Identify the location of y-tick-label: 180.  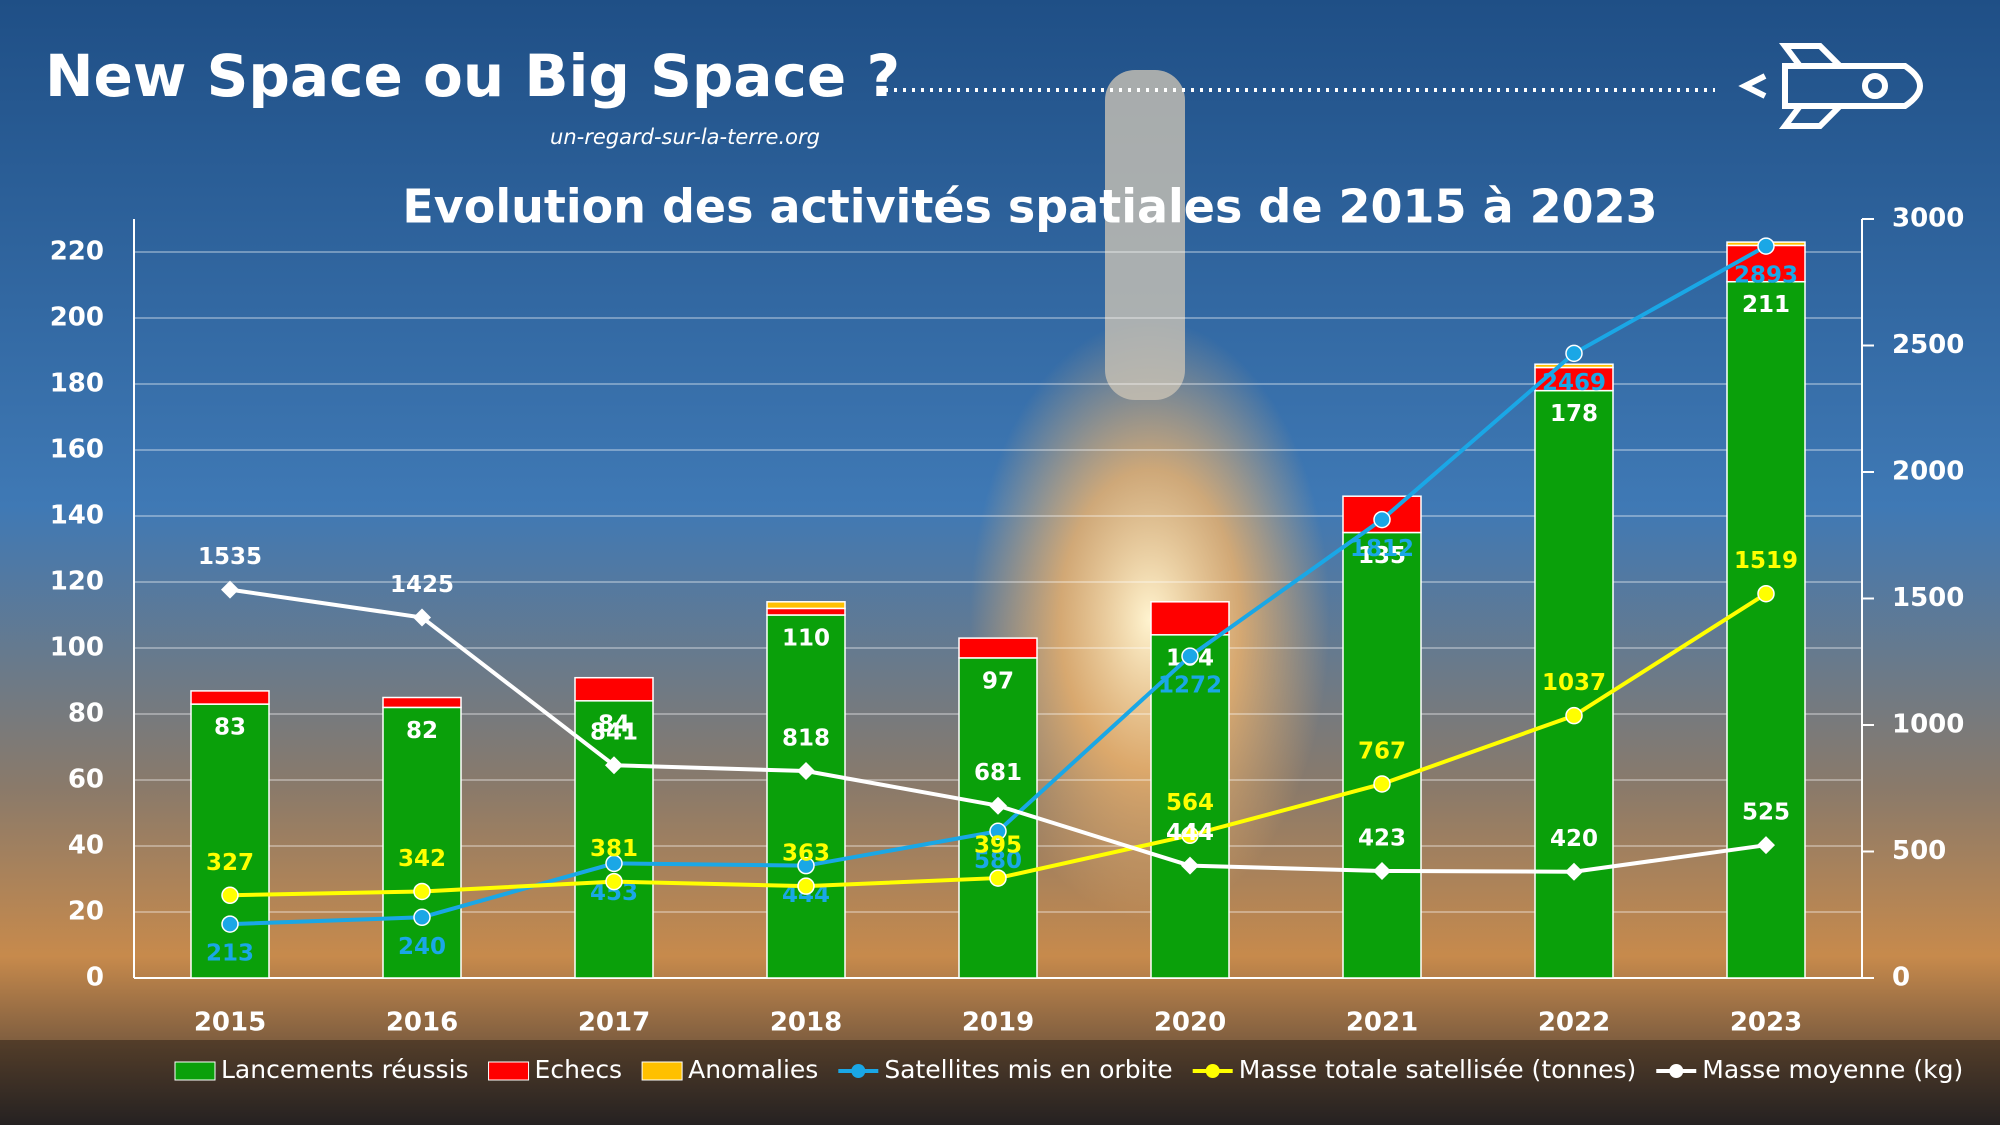
(77, 384).